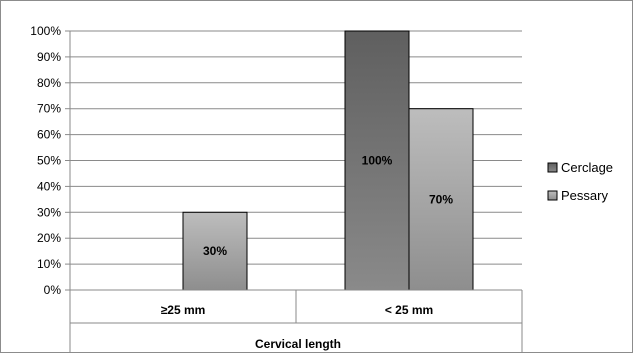  What do you see at coordinates (53, 290) in the screenshot?
I see `y-tick-label: 0%` at bounding box center [53, 290].